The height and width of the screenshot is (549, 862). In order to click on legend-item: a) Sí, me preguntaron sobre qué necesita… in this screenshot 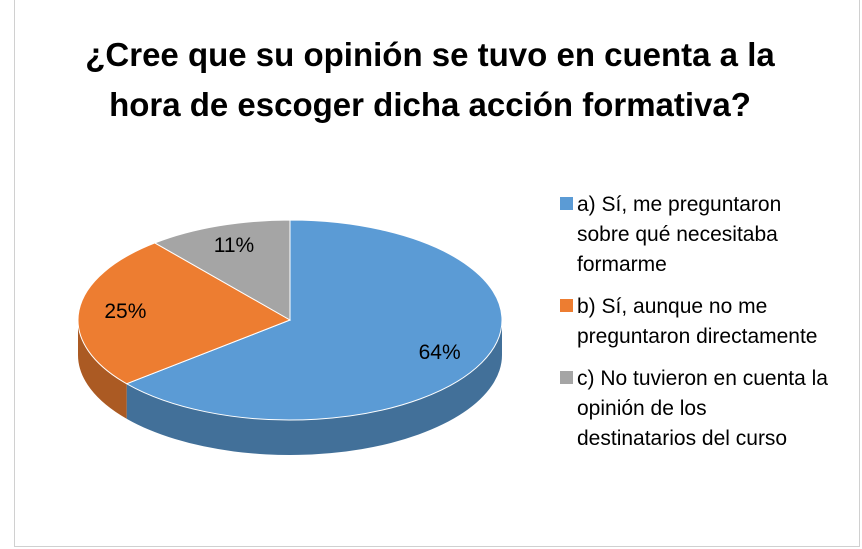, I will do `click(695, 235)`.